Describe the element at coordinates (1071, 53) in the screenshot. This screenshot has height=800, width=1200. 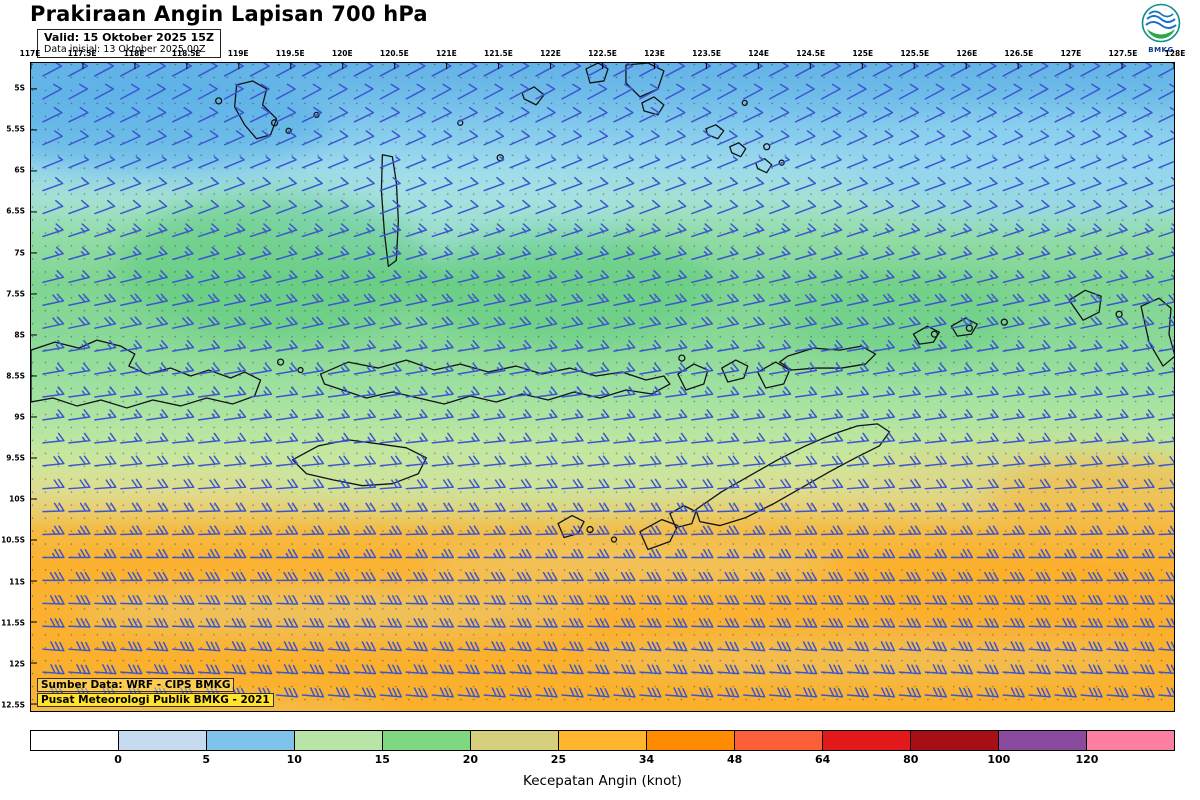
I see `lon-label: 127E` at that location.